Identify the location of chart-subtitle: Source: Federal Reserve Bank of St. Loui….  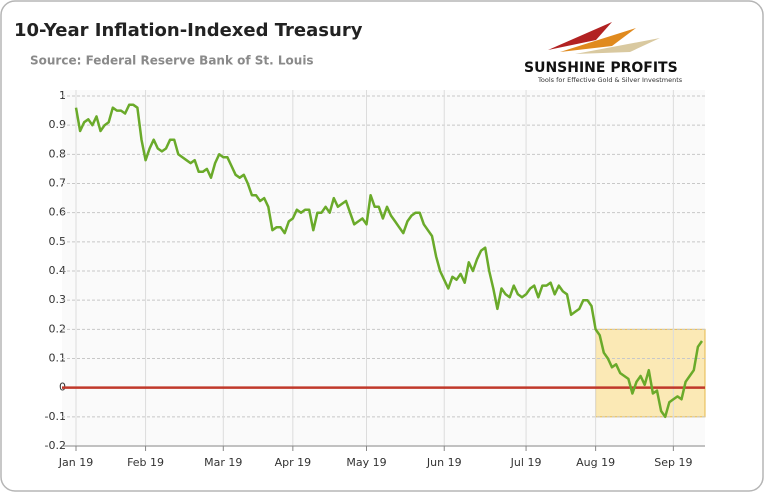
(172, 61).